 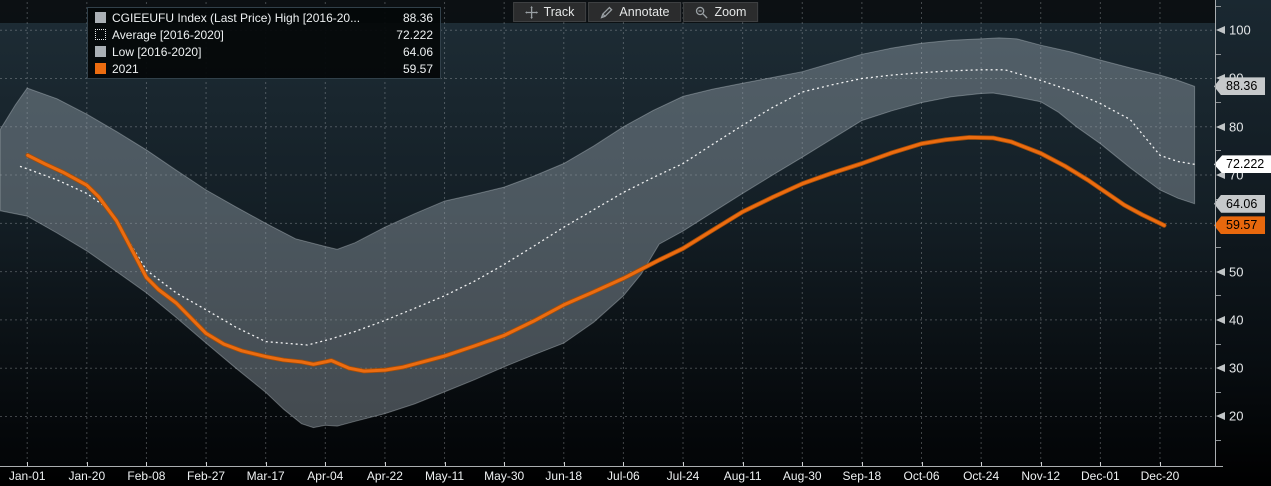 I want to click on legend-row: 2021 59.57, so click(x=264, y=68).